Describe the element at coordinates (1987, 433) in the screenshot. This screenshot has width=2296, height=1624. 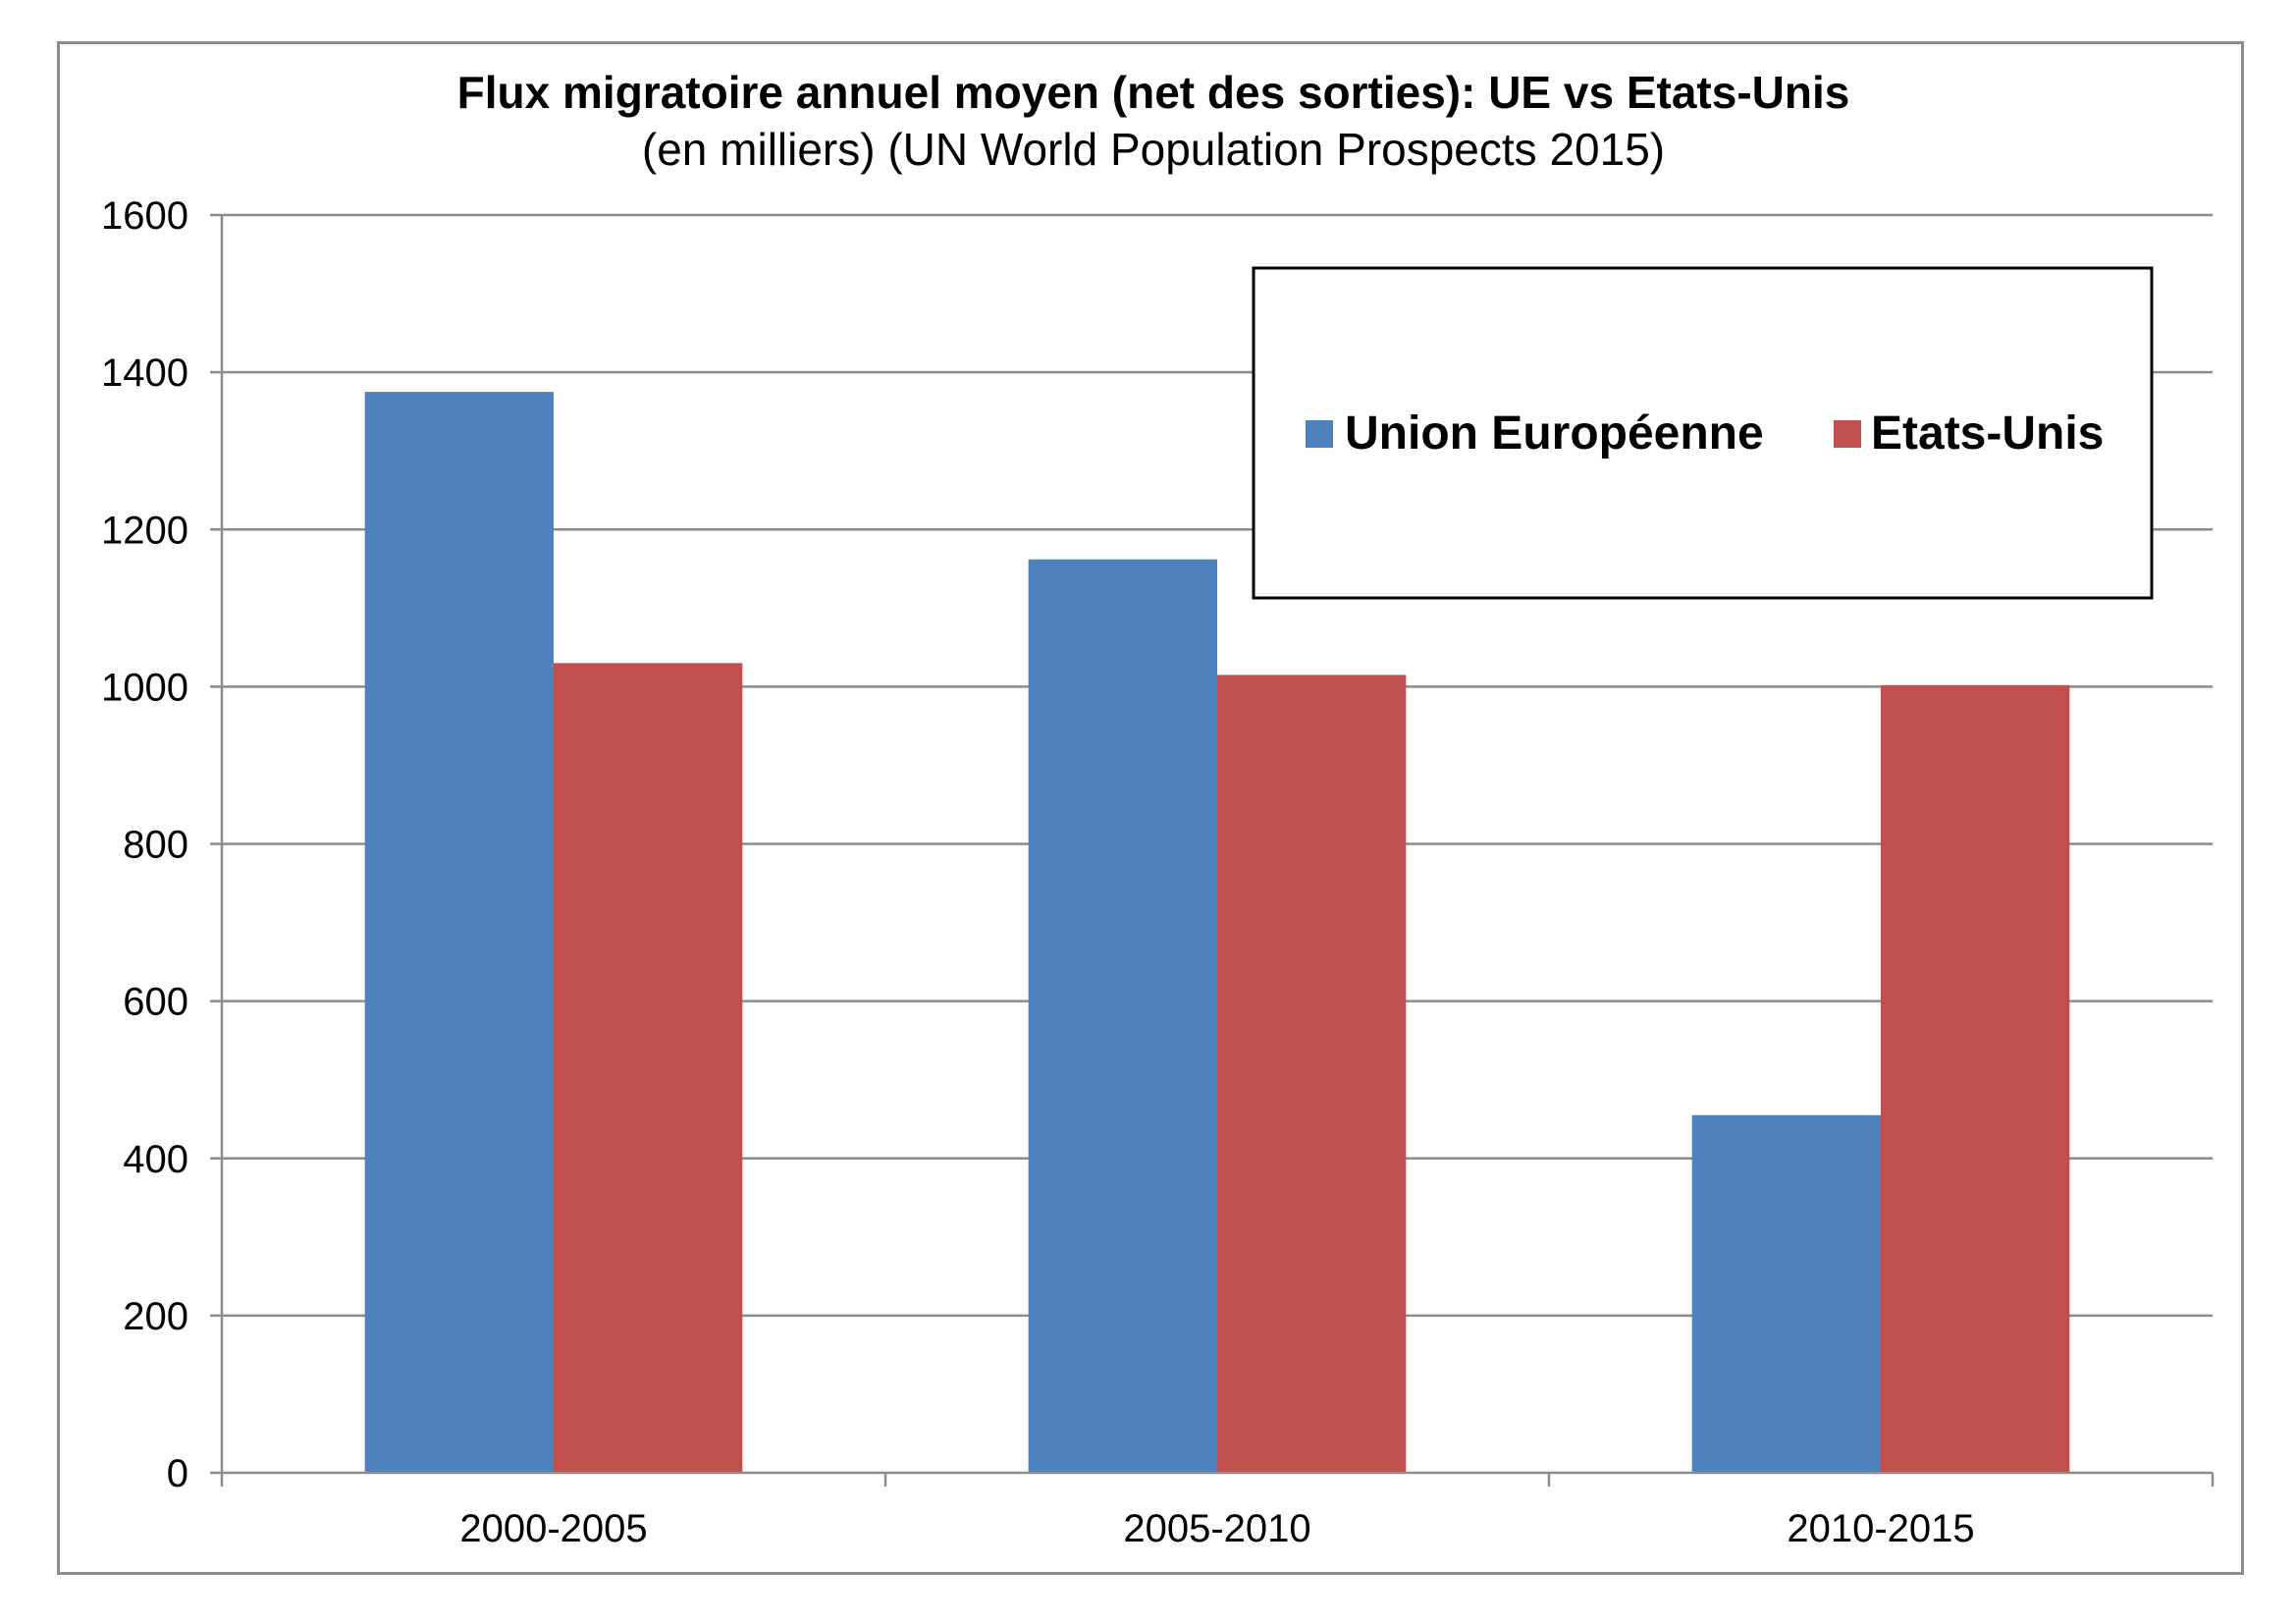
I see `legend-label-etats-unis: Etats-Unis` at that location.